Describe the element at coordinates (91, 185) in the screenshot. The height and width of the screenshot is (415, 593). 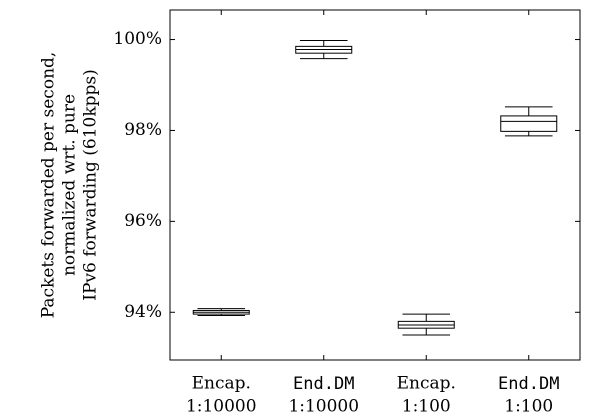
I see `y-axis-title-line: IPv6 forwarding (610kpps)` at that location.